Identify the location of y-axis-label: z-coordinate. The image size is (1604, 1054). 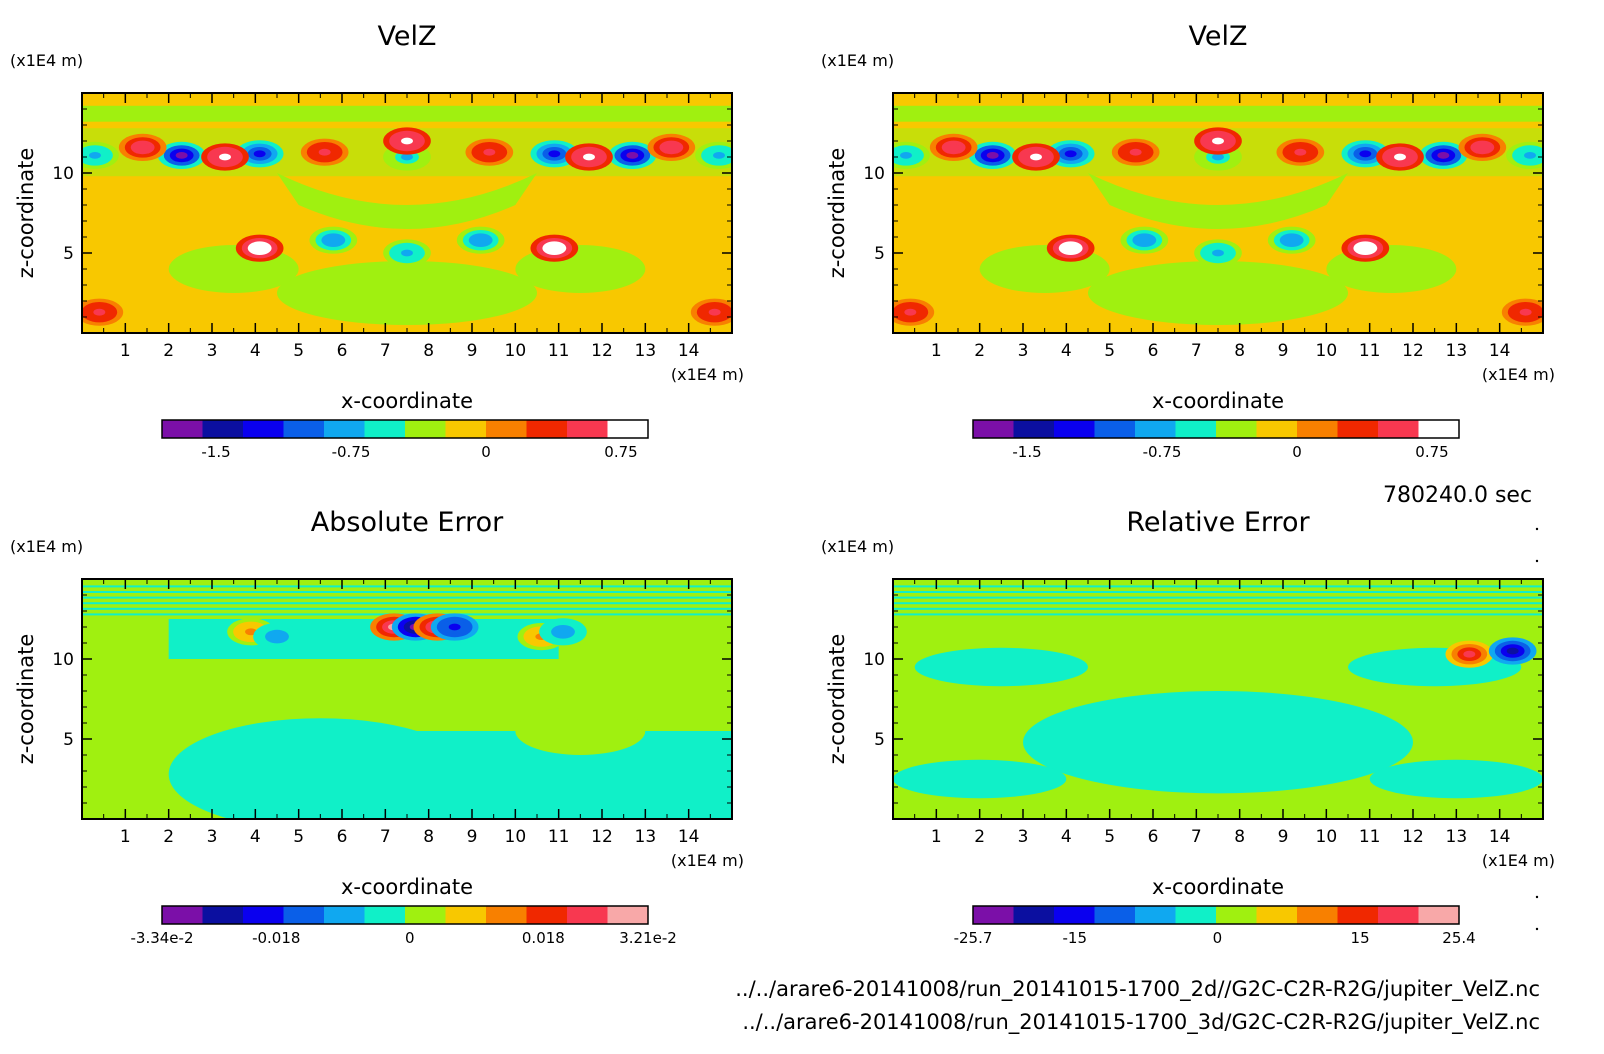
(837, 213).